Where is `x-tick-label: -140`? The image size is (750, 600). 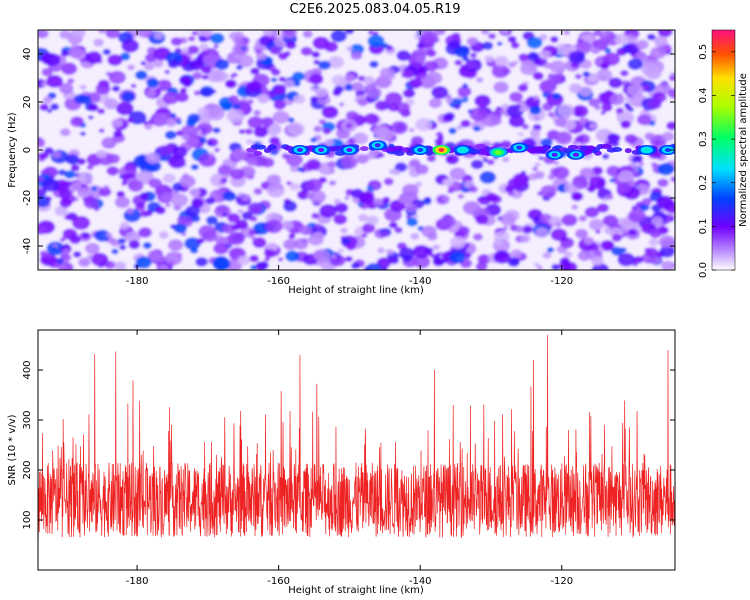
x-tick-label: -140 is located at coordinates (420, 281).